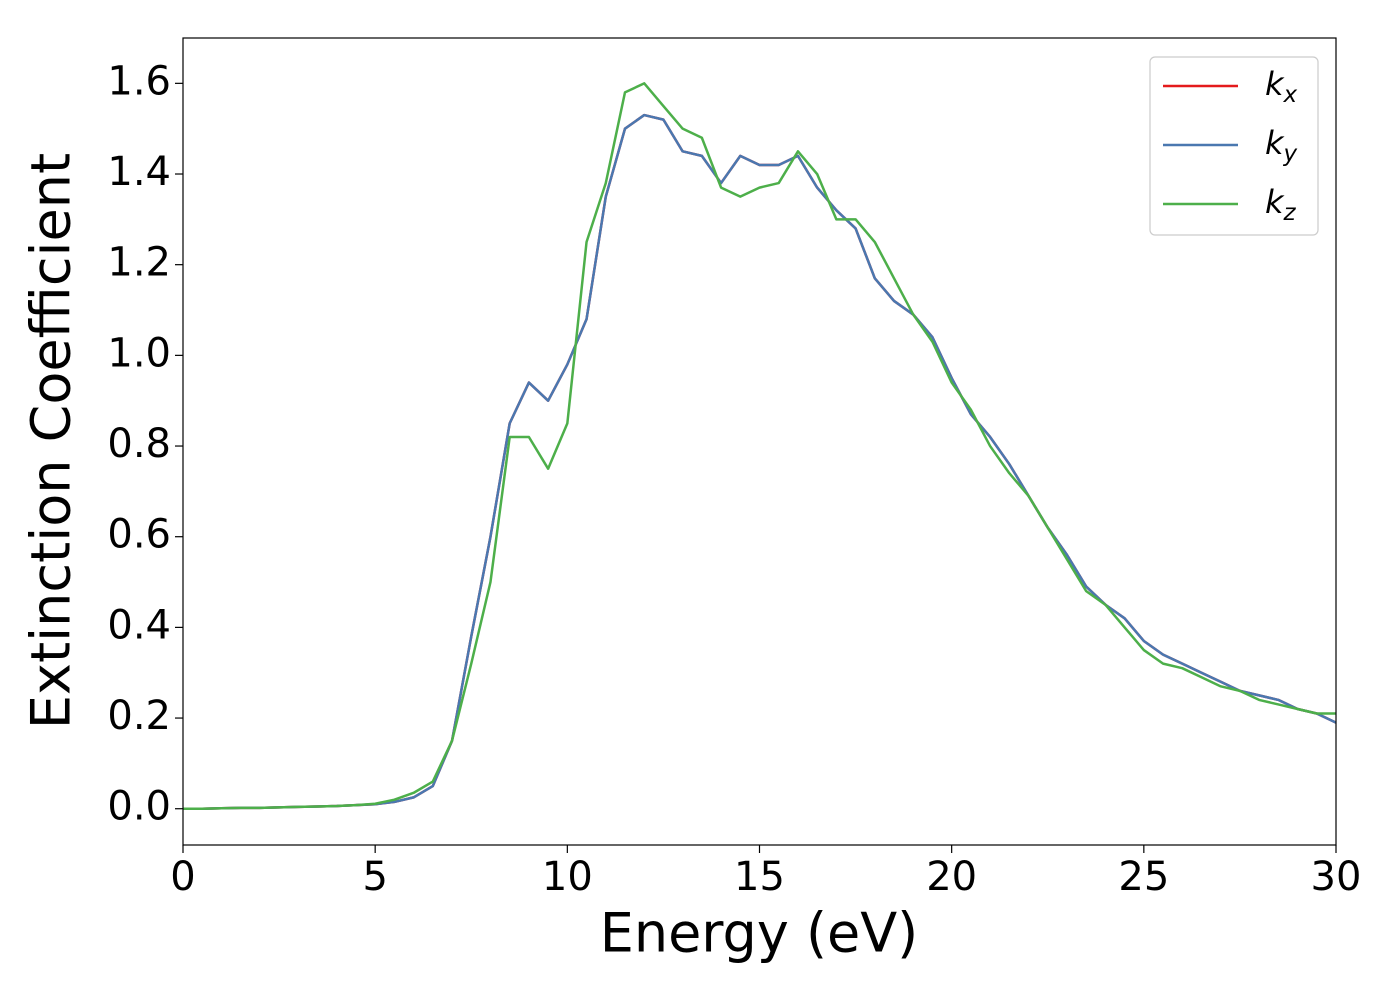 The height and width of the screenshot is (1000, 1400). I want to click on y-tick-label: 0.0, so click(139, 807).